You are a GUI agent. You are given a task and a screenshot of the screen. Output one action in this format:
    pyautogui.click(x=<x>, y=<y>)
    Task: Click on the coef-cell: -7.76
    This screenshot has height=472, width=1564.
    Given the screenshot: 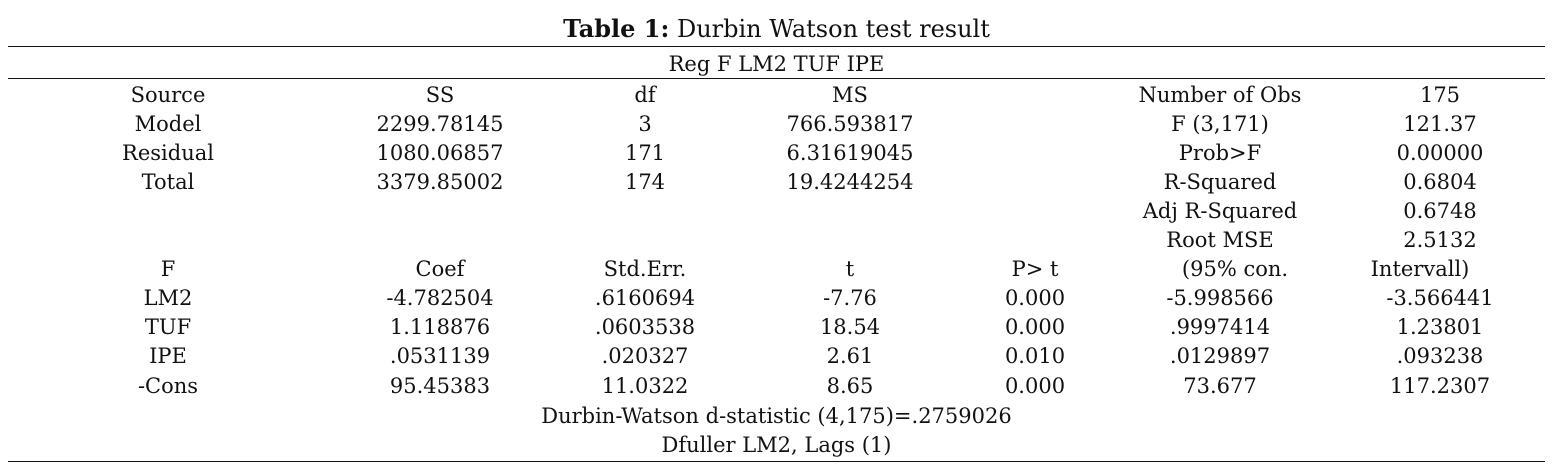 What is the action you would take?
    pyautogui.click(x=850, y=298)
    